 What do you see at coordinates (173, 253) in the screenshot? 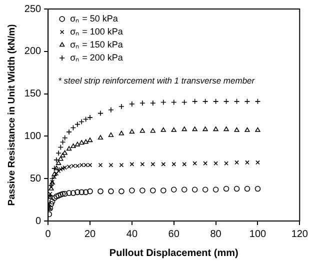
I see `x-axis-title: Pullout Displacement (mm)` at bounding box center [173, 253].